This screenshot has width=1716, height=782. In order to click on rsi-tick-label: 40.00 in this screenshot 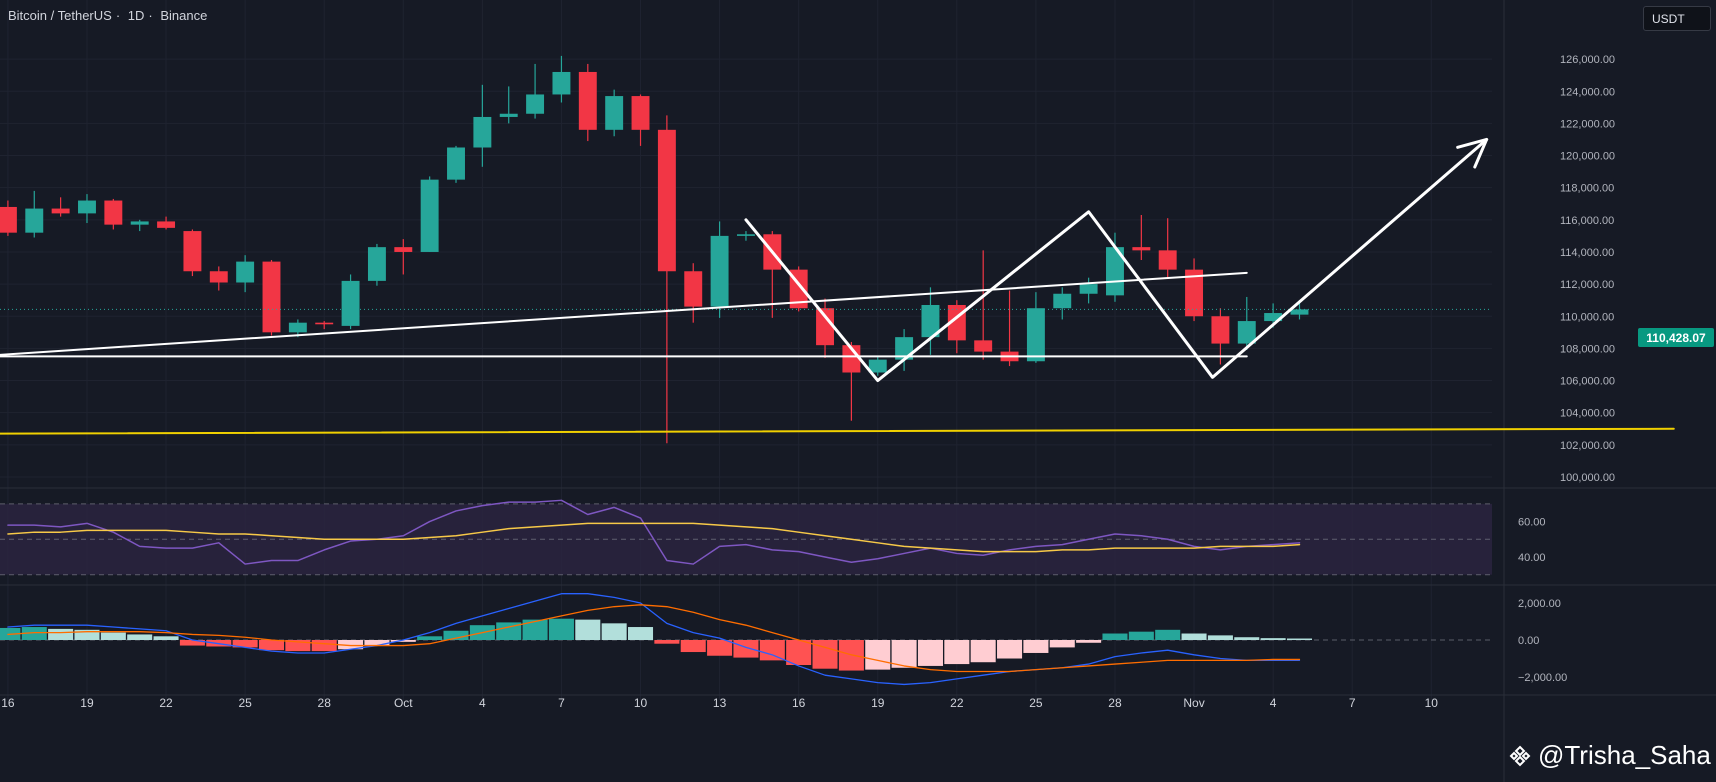, I will do `click(1532, 558)`.